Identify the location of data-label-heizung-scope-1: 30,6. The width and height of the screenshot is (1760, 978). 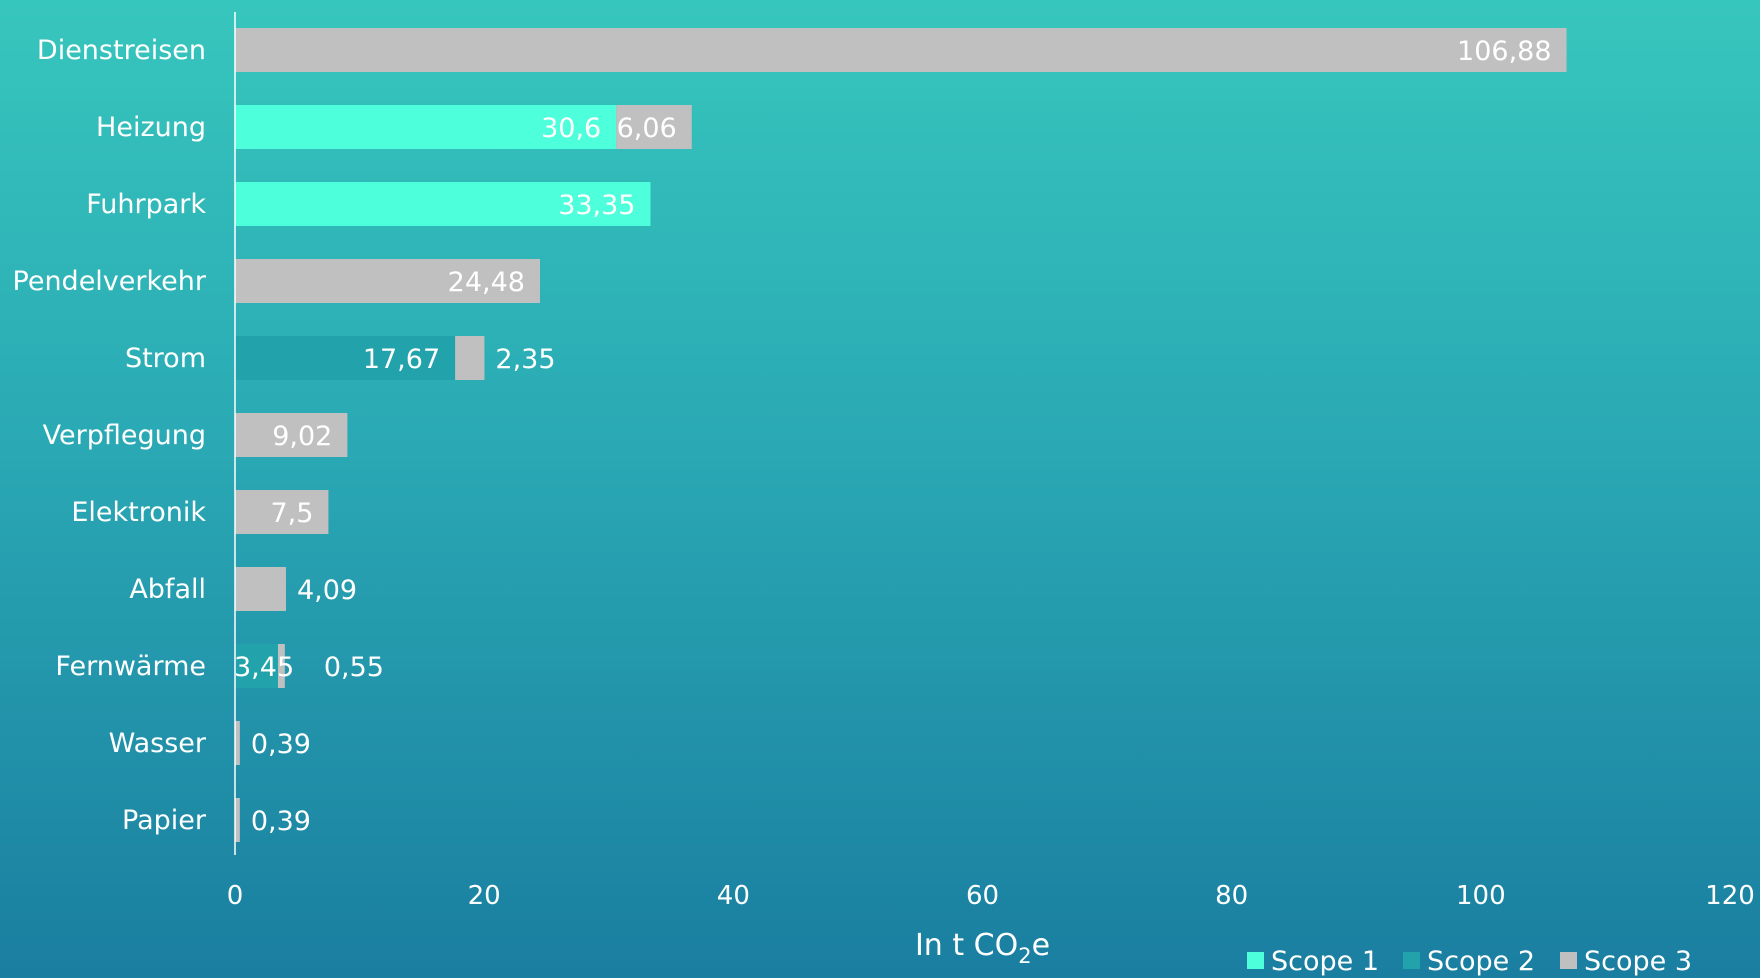
(571, 128).